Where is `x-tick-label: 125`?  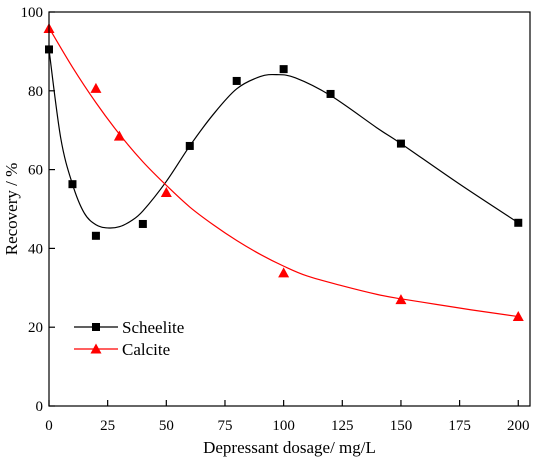
x-tick-label: 125 is located at coordinates (342, 426).